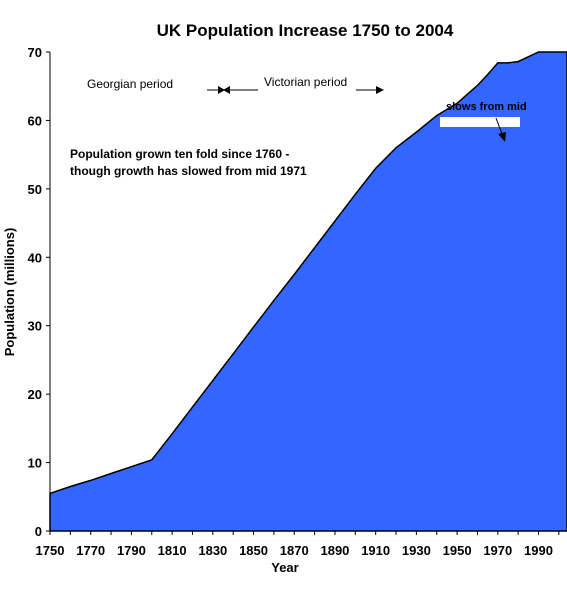 This screenshot has width=567, height=600. What do you see at coordinates (35, 120) in the screenshot?
I see `y-tick-label: 60` at bounding box center [35, 120].